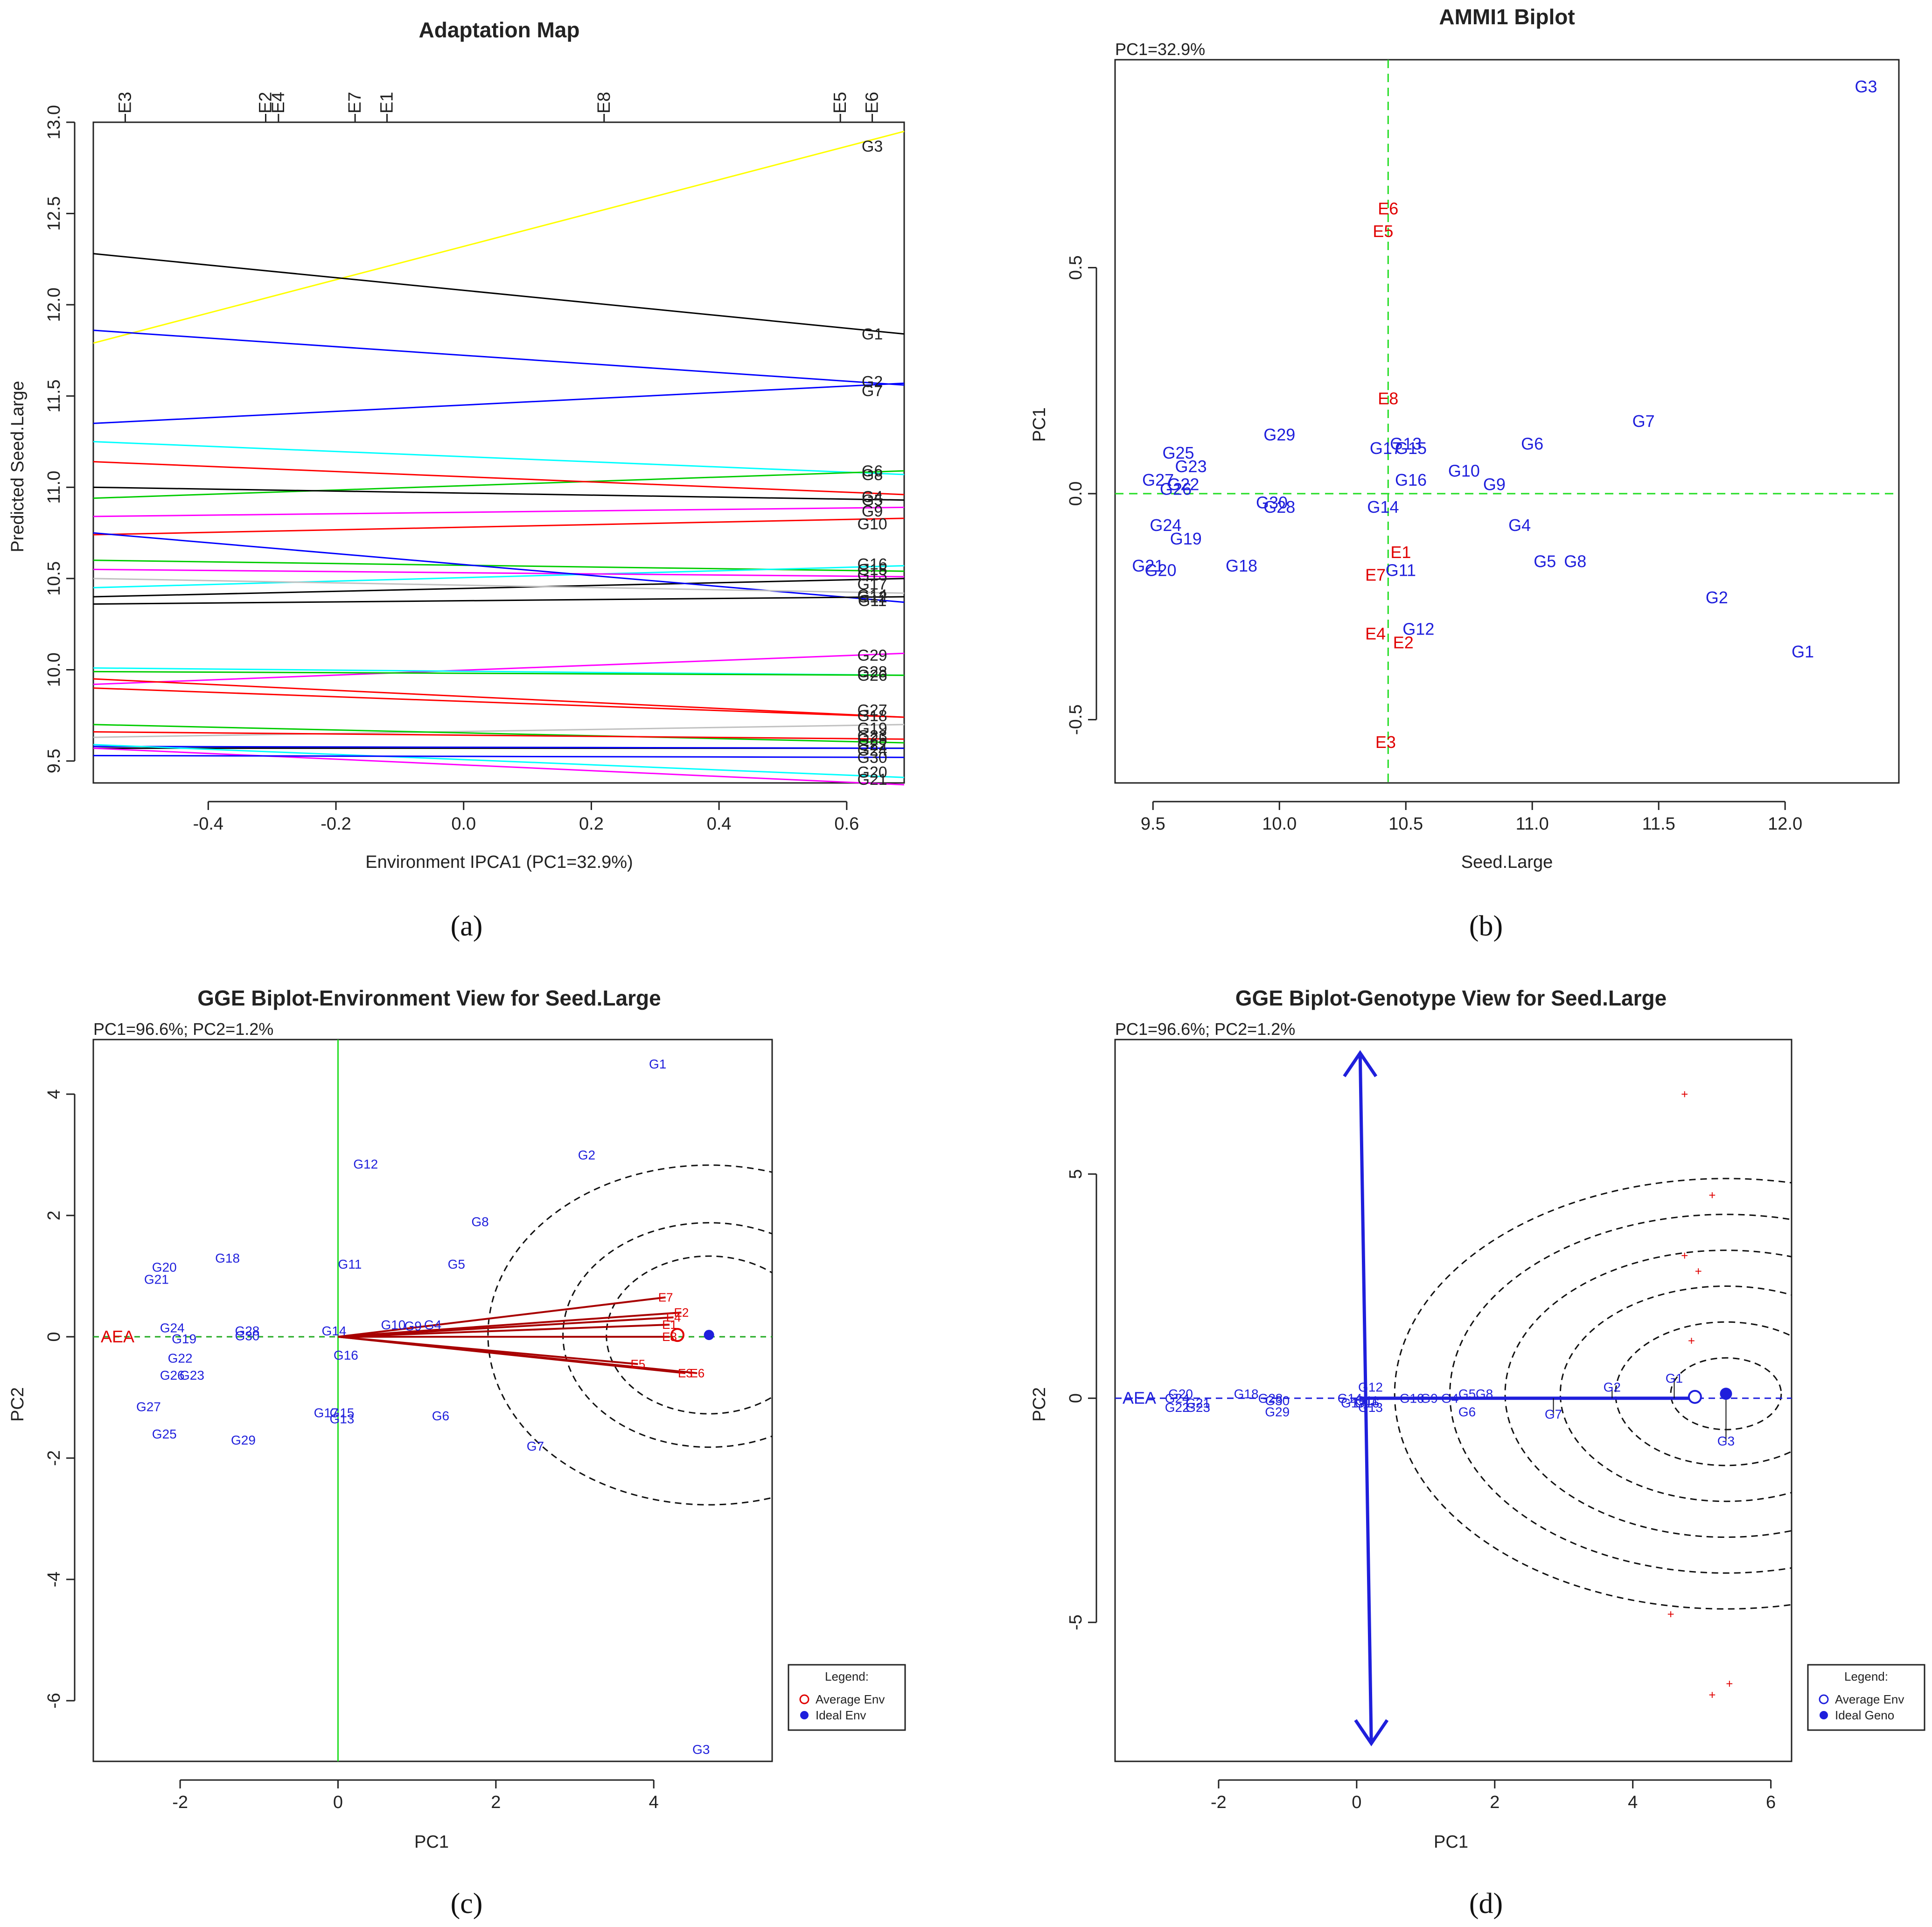 This screenshot has height=1927, width=1932. Describe the element at coordinates (872, 773) in the screenshot. I see `genotype-line-label: G20` at that location.